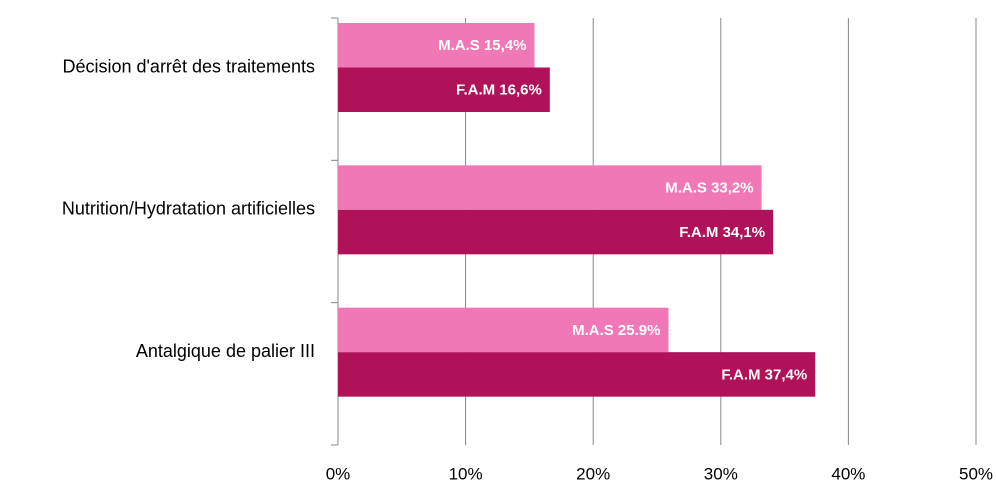 Image resolution: width=996 pixels, height=489 pixels. What do you see at coordinates (976, 473) in the screenshot?
I see `x-tick-label: 50%` at bounding box center [976, 473].